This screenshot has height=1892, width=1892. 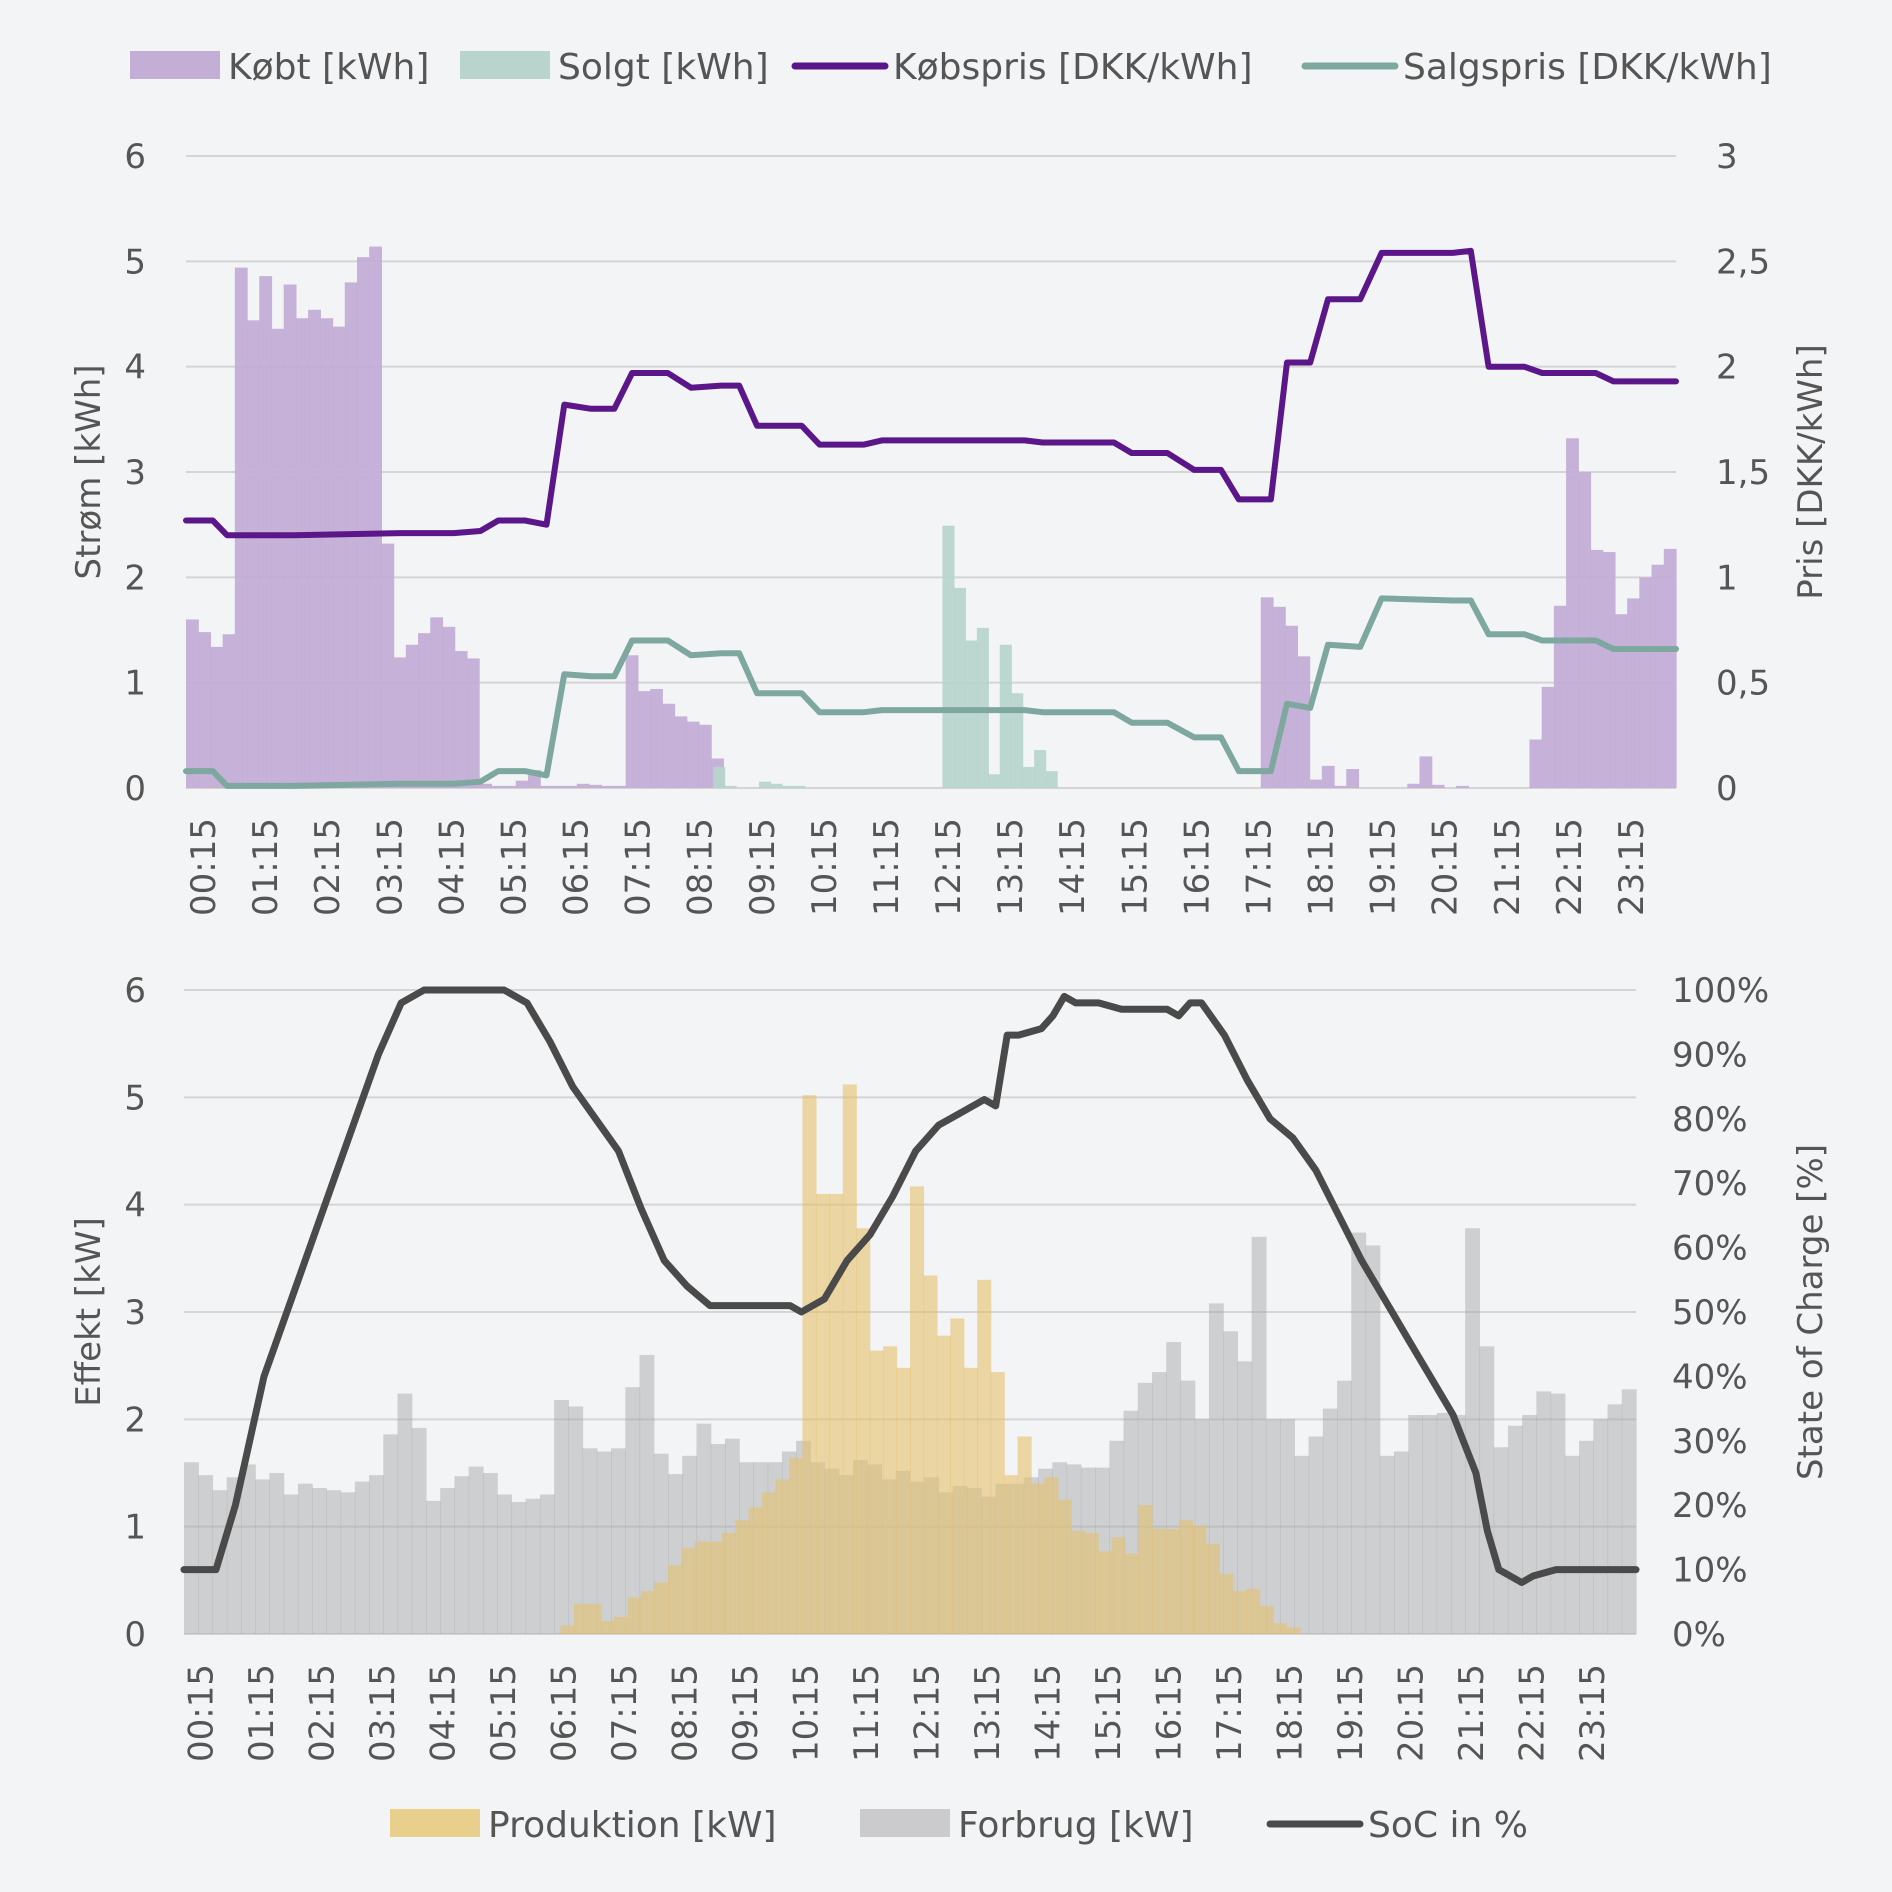 What do you see at coordinates (135, 578) in the screenshot?
I see `top-y-tick: 2` at bounding box center [135, 578].